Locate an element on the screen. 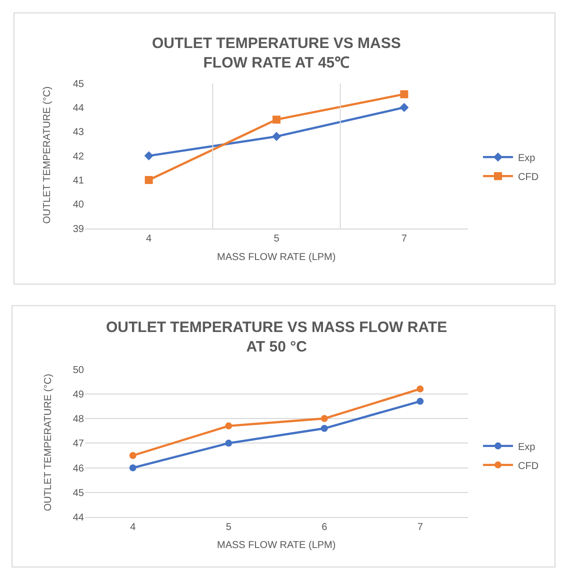 The image size is (569, 576). y-tick-label: 42 is located at coordinates (78, 156).